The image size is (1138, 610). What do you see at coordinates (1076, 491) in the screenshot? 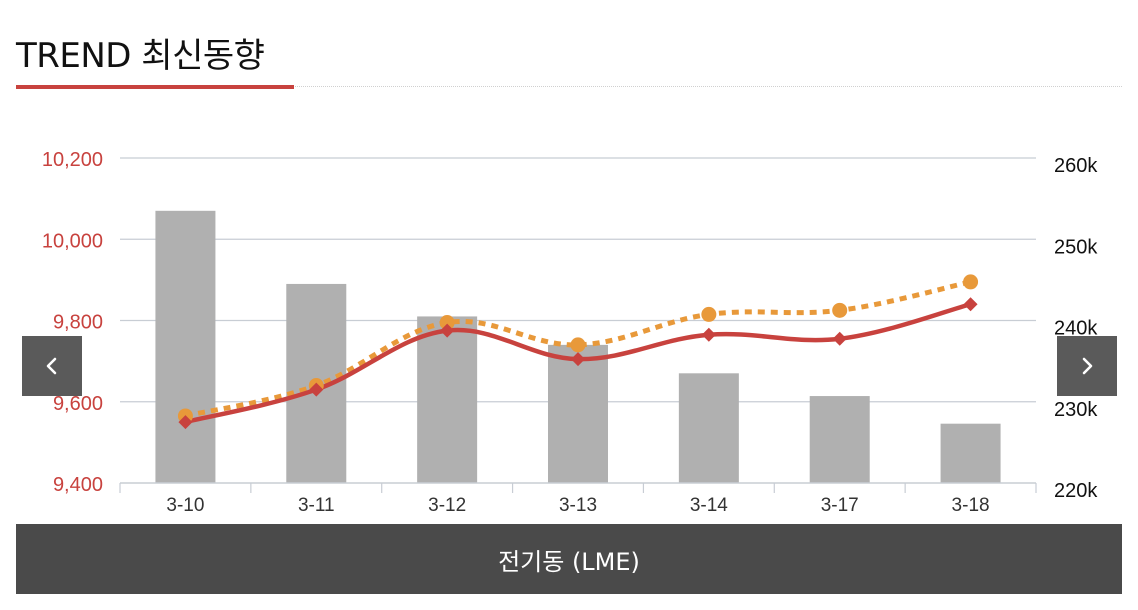
I see `right-tick-label: 220k` at bounding box center [1076, 491].